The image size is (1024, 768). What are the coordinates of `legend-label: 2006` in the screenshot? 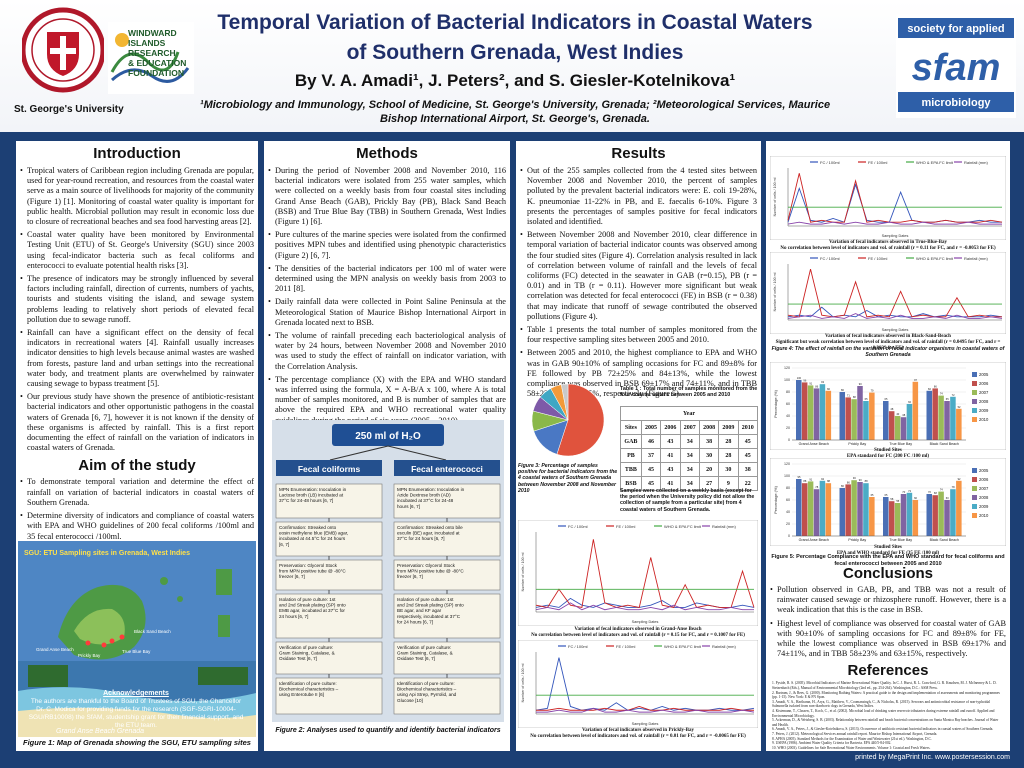 It's located at (984, 383).